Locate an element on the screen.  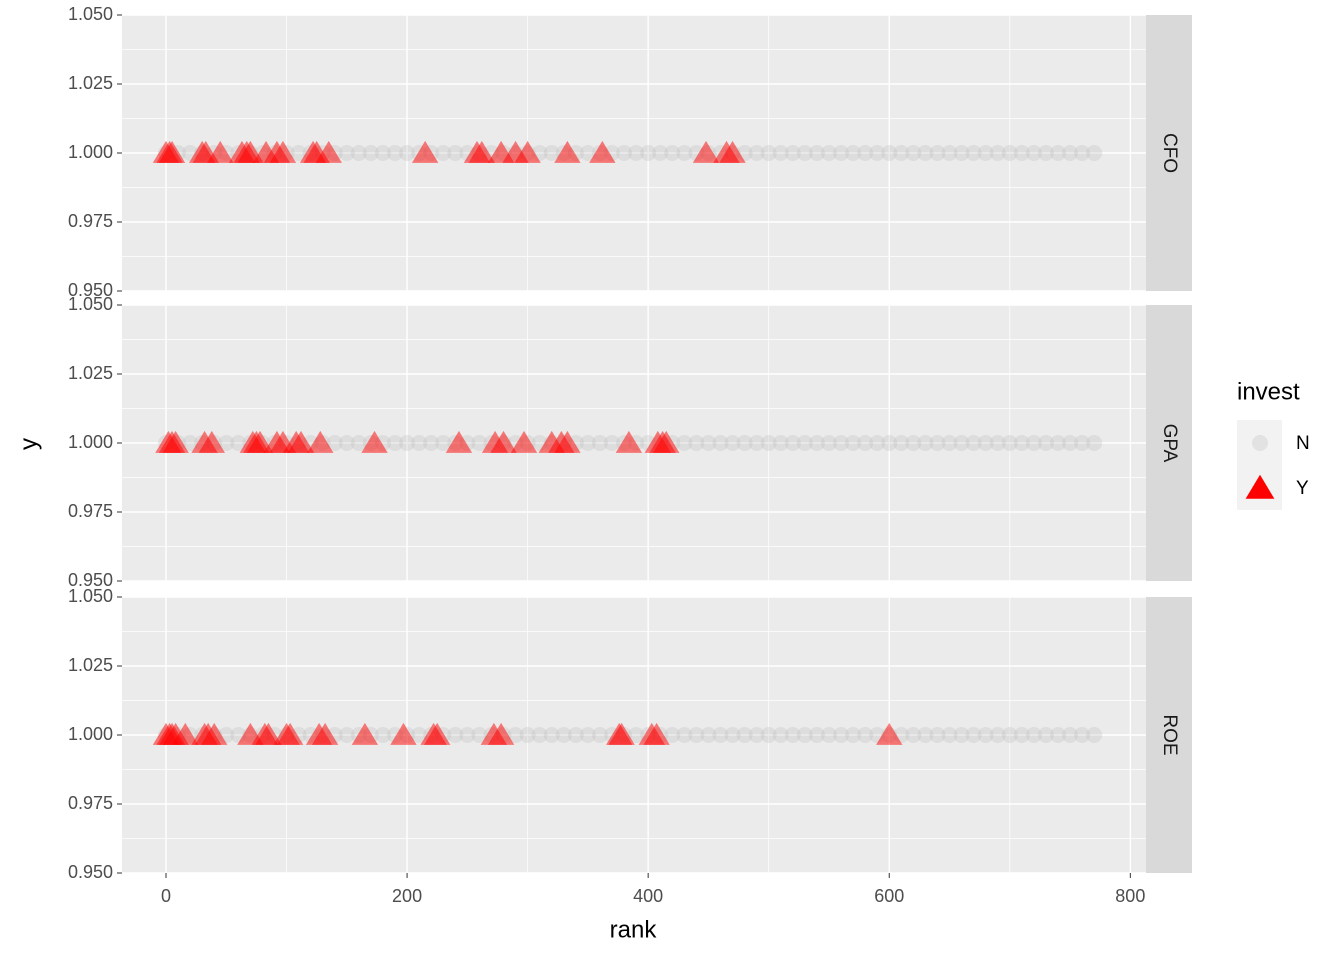
x-tick-label: 600 is located at coordinates (889, 896).